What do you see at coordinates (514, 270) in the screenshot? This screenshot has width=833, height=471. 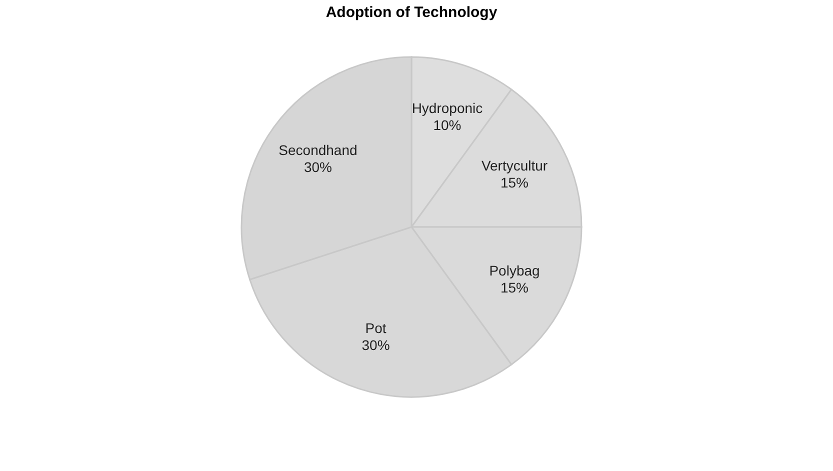 I see `slice-label: Polybag` at bounding box center [514, 270].